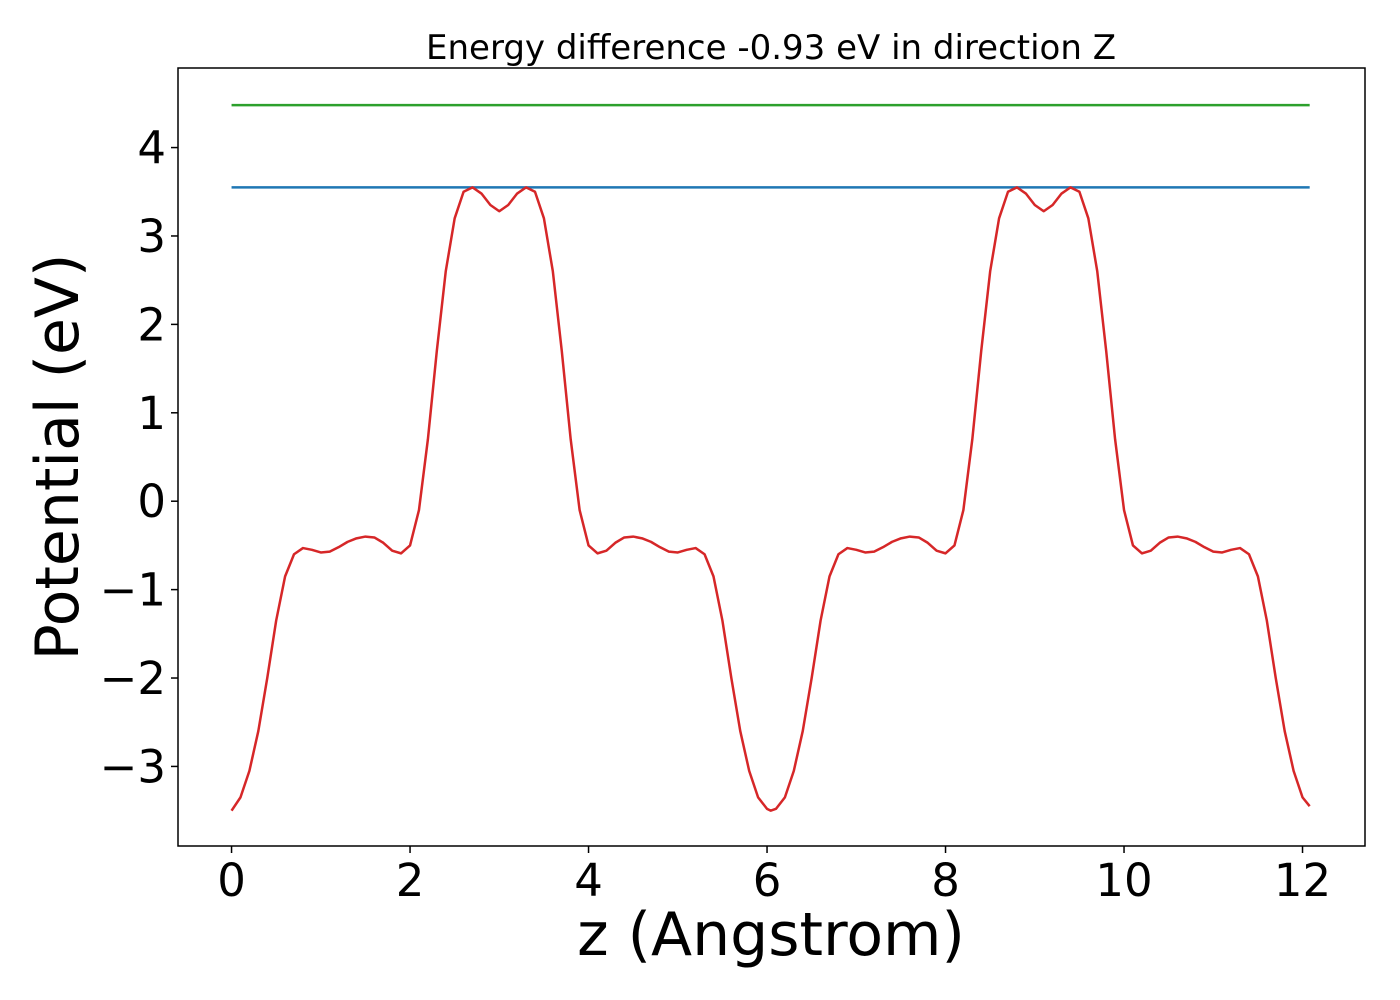 This screenshot has height=1000, width=1400. I want to click on y-tick-label: −2, so click(133, 678).